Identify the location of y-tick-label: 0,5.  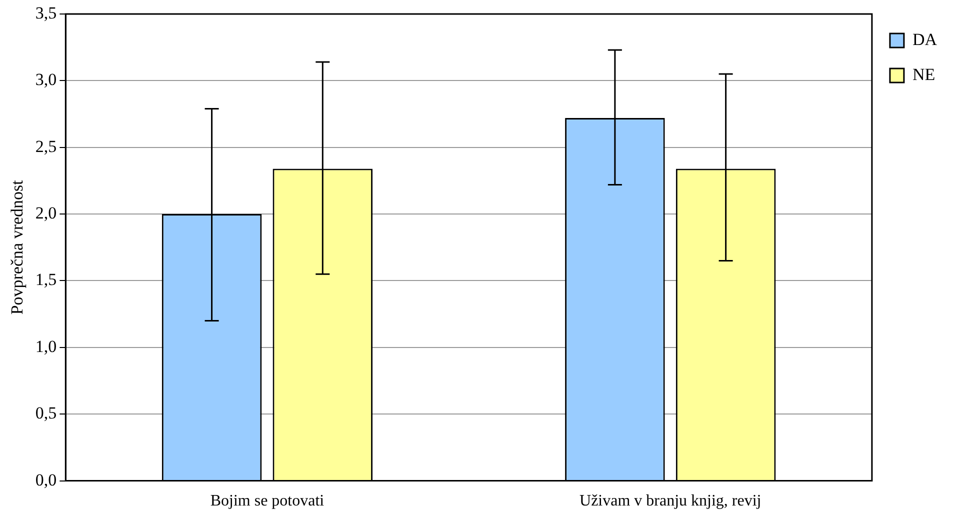
(46, 413).